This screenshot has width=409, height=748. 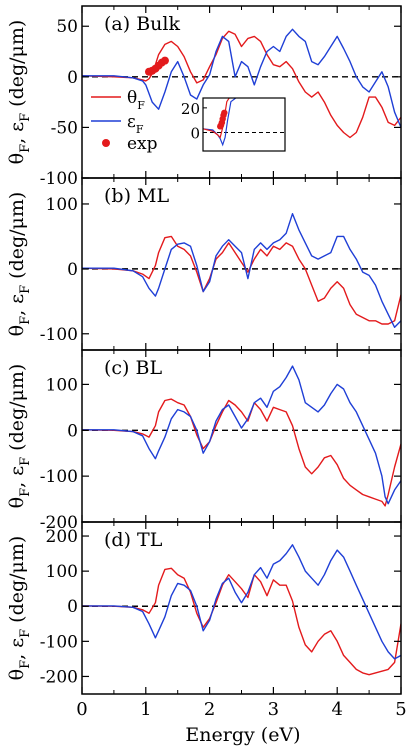 I want to click on inset: 020, so click(x=233, y=124).